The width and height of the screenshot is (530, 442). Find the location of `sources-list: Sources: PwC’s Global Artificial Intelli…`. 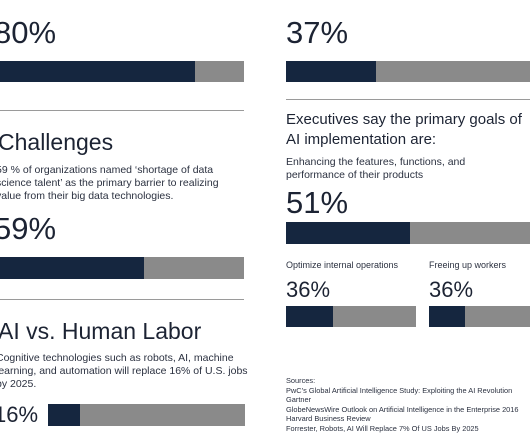

sources-list: Sources: PwC’s Global Artificial Intelli… is located at coordinates (402, 405).